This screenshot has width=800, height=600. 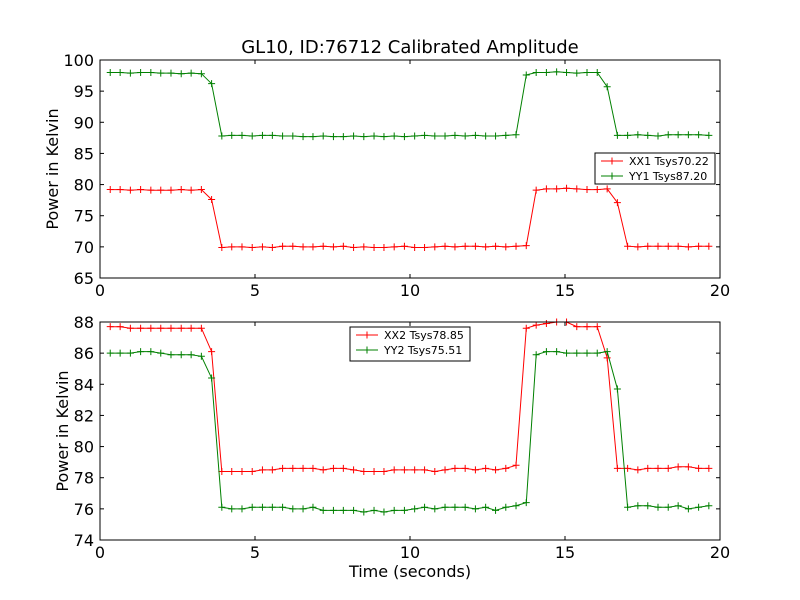 What do you see at coordinates (409, 571) in the screenshot?
I see `x-axis-label: Time (seconds)` at bounding box center [409, 571].